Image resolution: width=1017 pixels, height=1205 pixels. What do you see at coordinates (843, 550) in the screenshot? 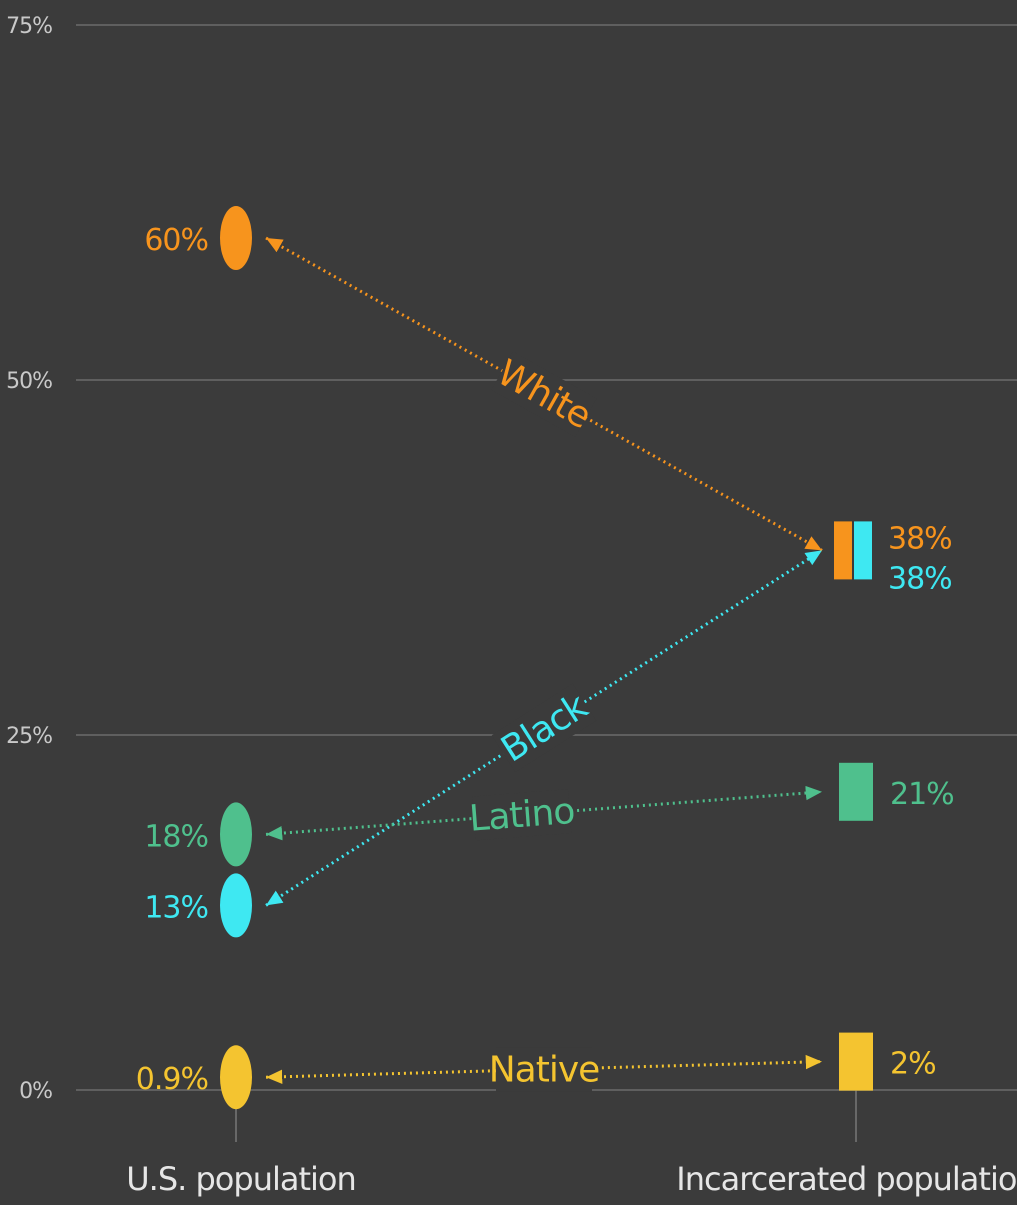
I see `point-incarcerated-white` at bounding box center [843, 550].